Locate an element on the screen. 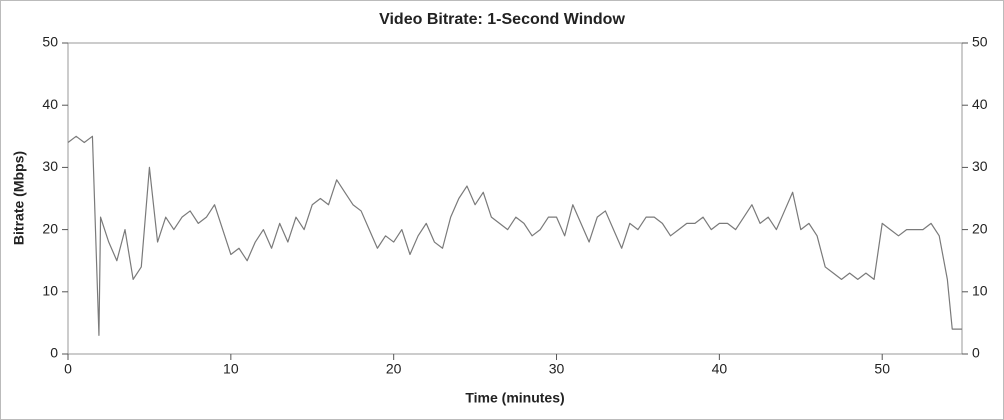 Image resolution: width=1004 pixels, height=420 pixels. x-tick-label: 50 is located at coordinates (882, 369).